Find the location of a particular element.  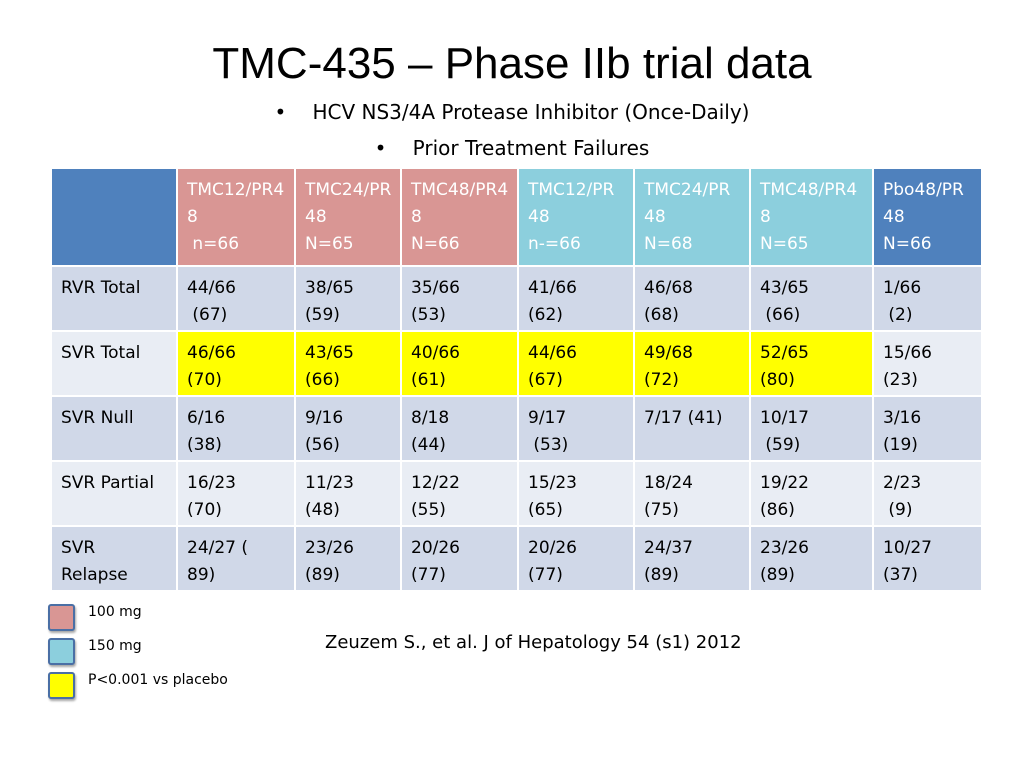

table-cell: 1/66 (2) is located at coordinates (927, 298).